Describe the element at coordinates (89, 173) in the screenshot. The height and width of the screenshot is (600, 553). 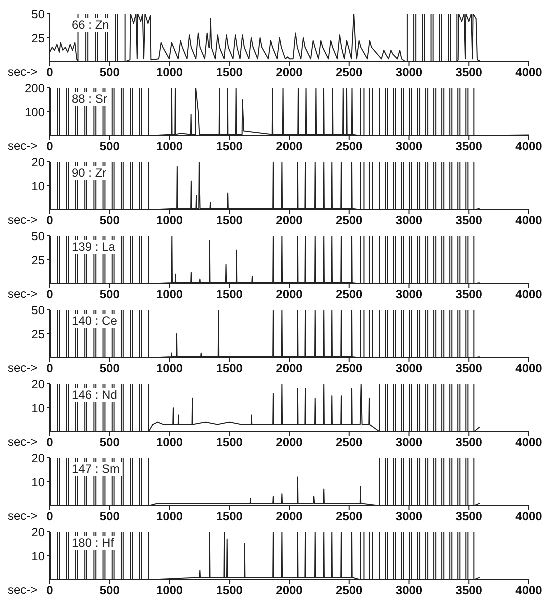
I see `series-label: 90 : Zr` at that location.